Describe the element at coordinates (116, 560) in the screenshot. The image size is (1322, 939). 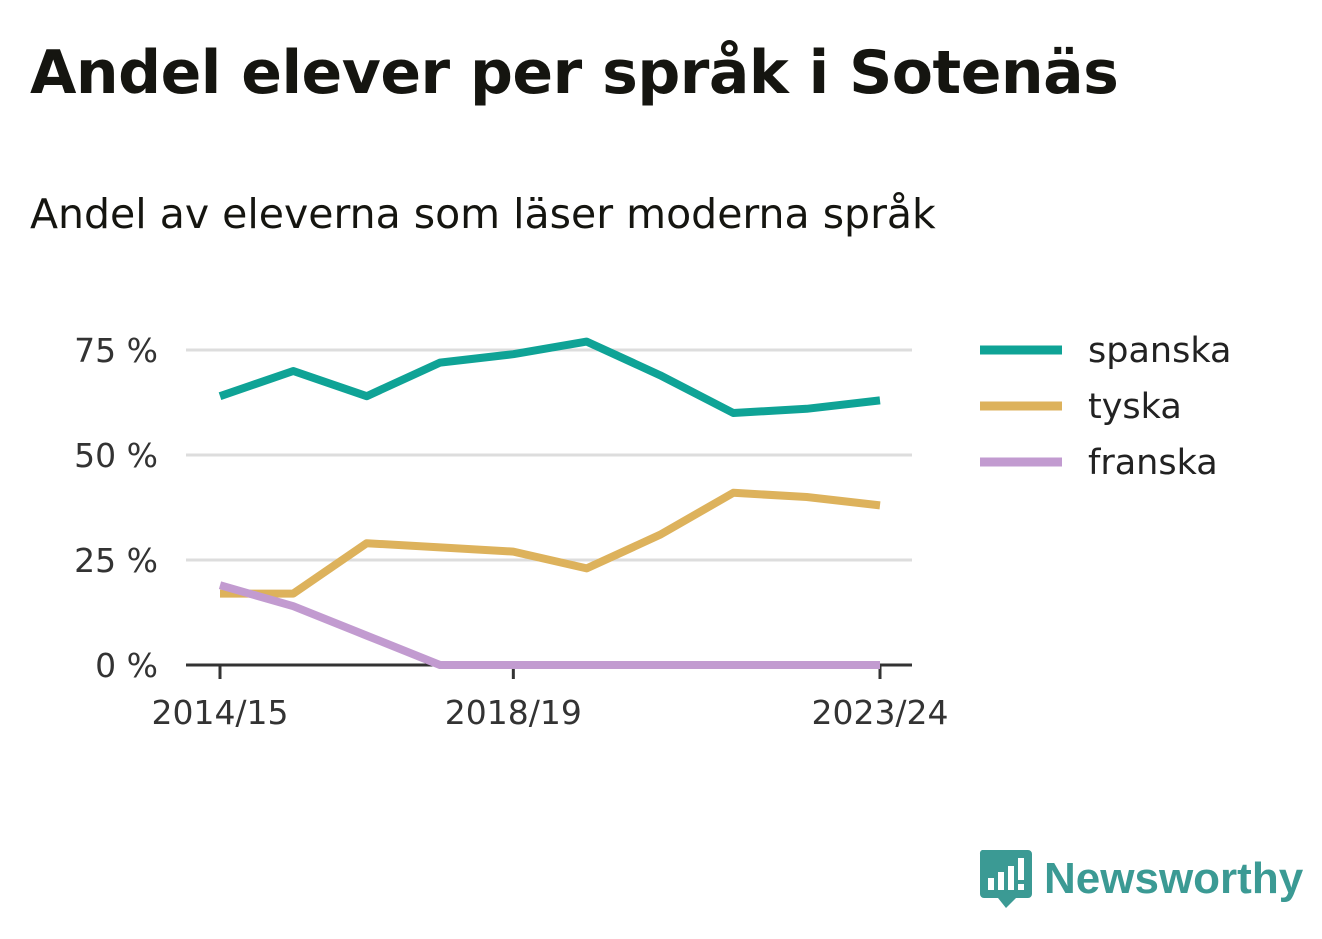
I see `y-tick-label: 25 %` at that location.